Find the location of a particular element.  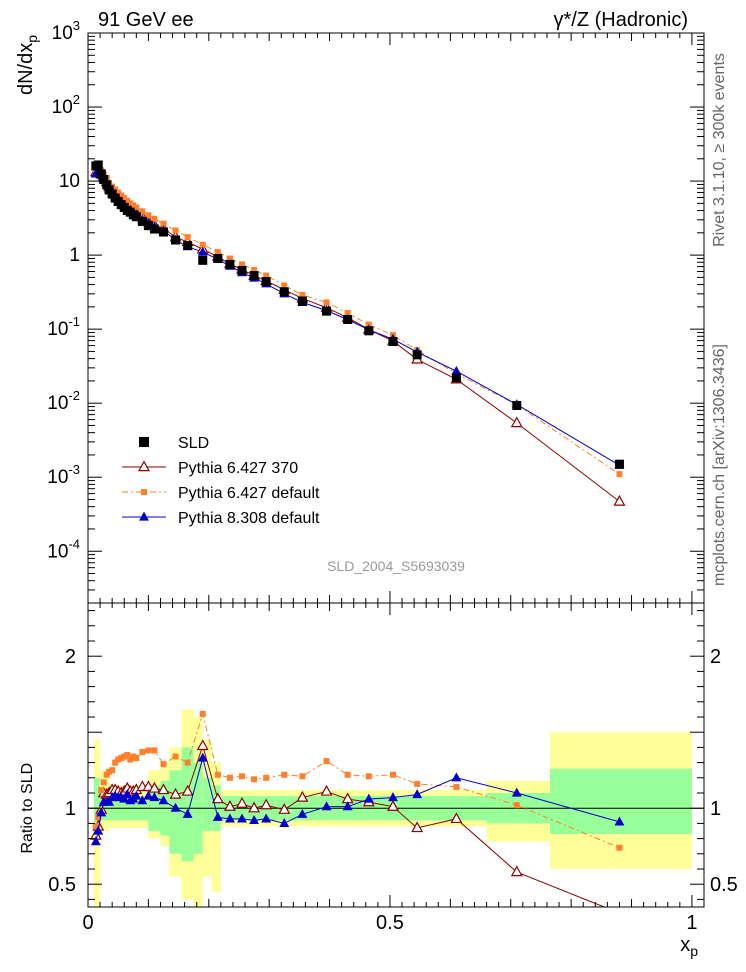

main-y-axis-label-subscript: p is located at coordinates (32, 39).